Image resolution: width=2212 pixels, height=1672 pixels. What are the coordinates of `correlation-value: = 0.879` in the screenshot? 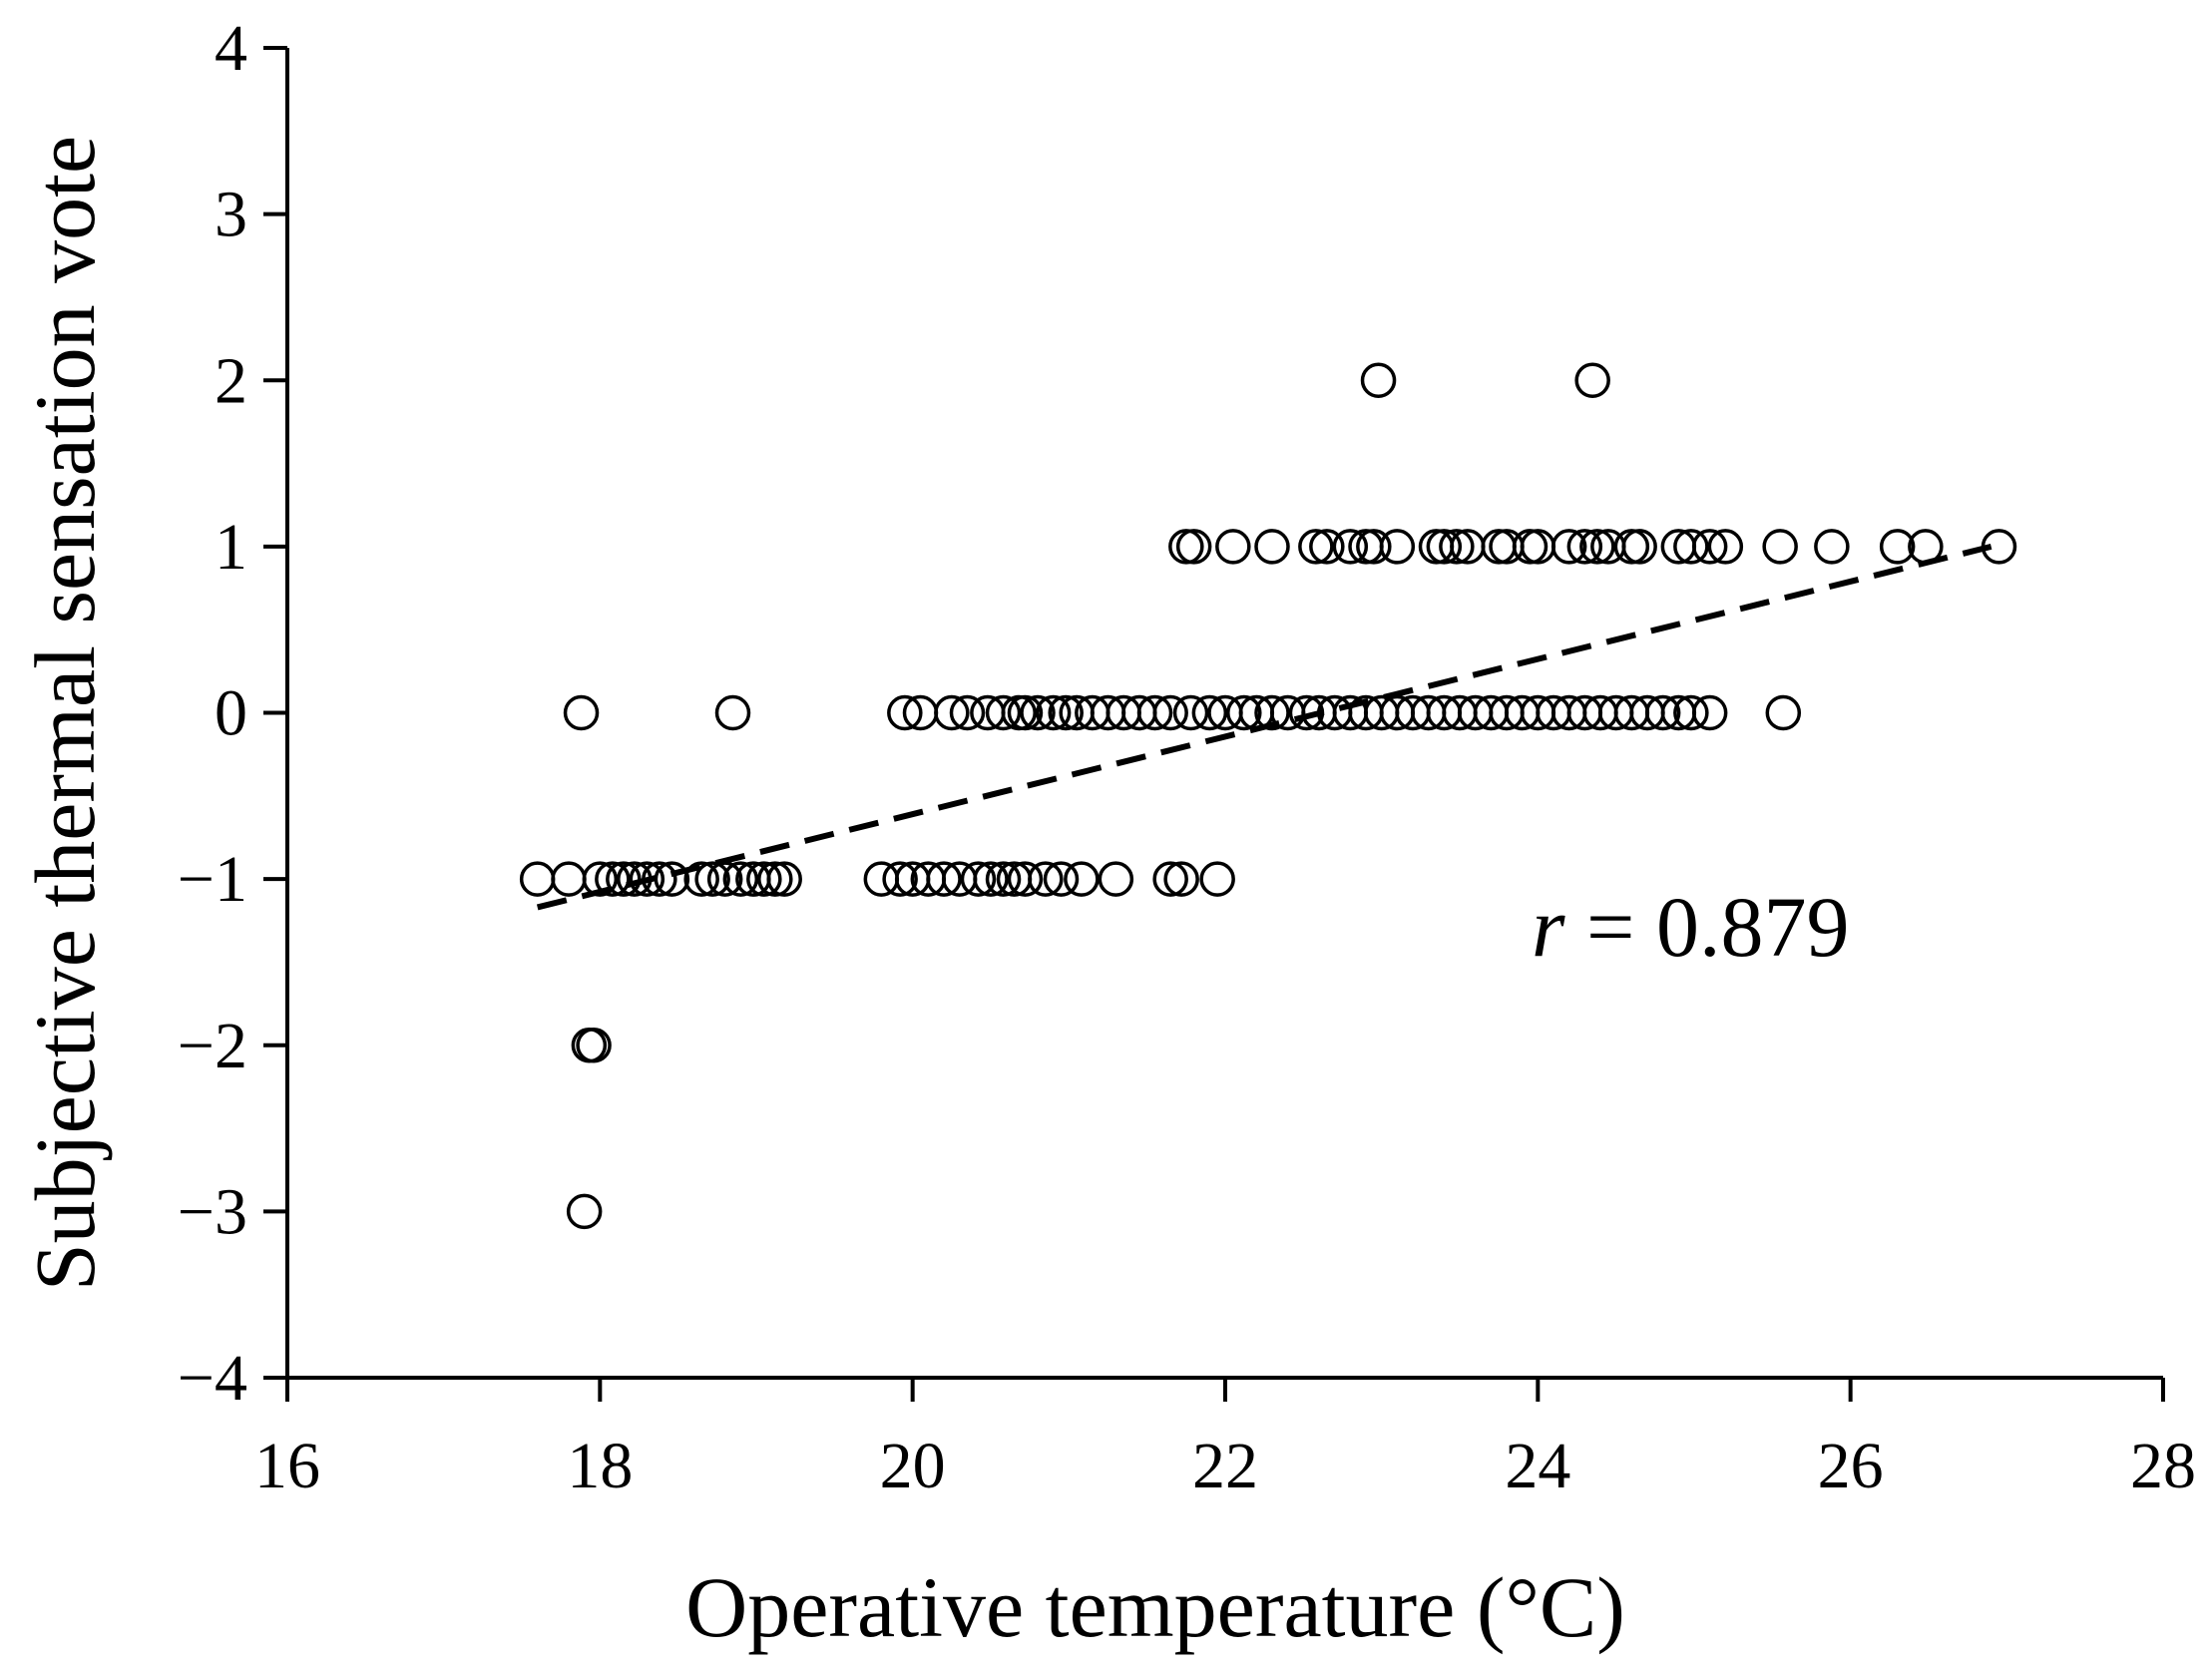 It's located at (1707, 927).